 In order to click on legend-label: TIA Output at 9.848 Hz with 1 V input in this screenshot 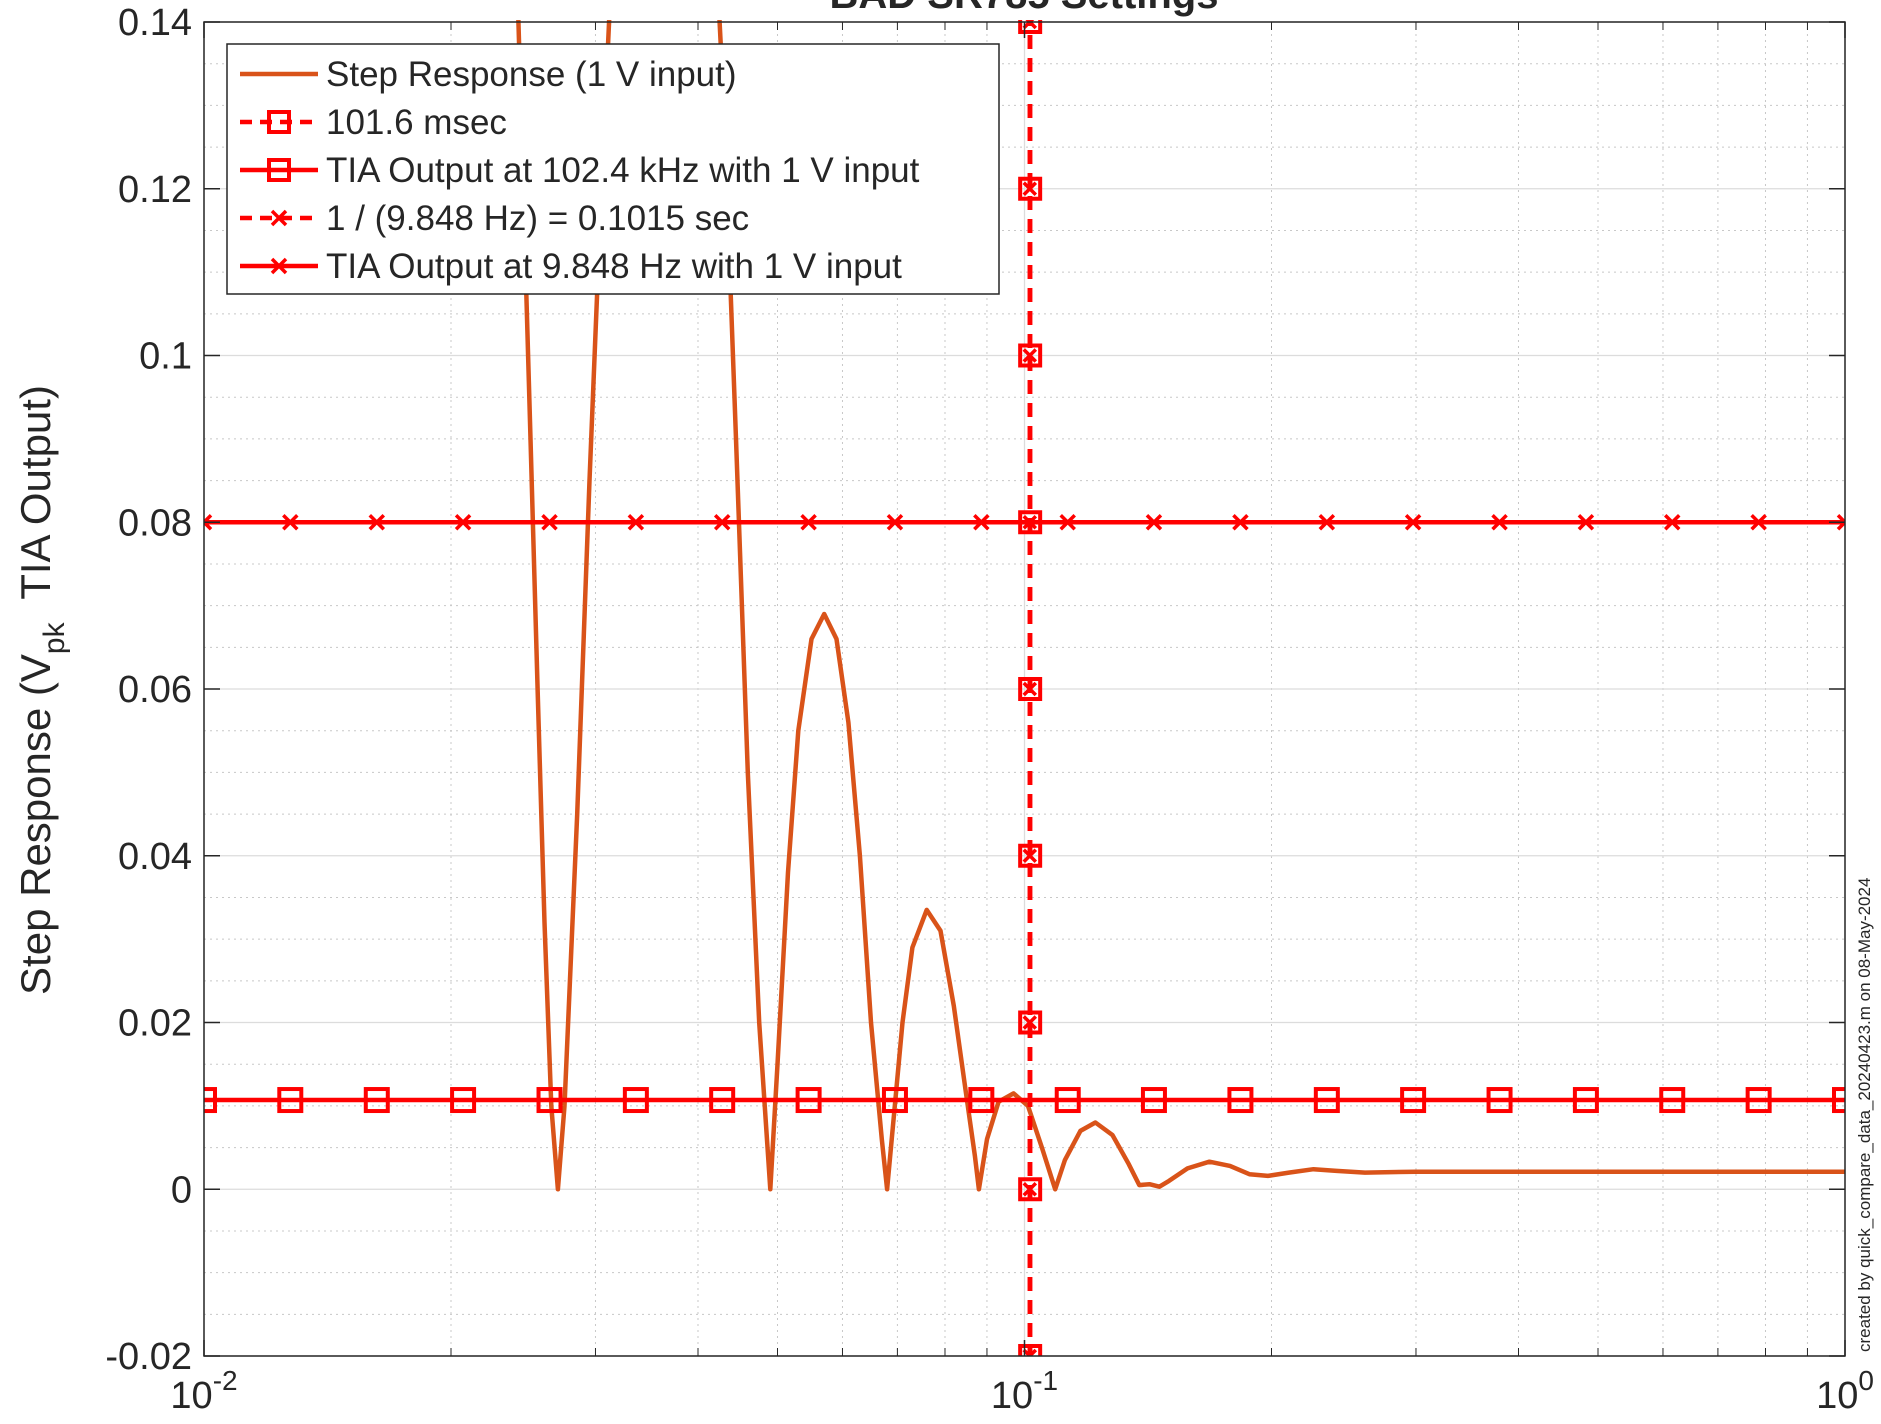, I will do `click(614, 266)`.